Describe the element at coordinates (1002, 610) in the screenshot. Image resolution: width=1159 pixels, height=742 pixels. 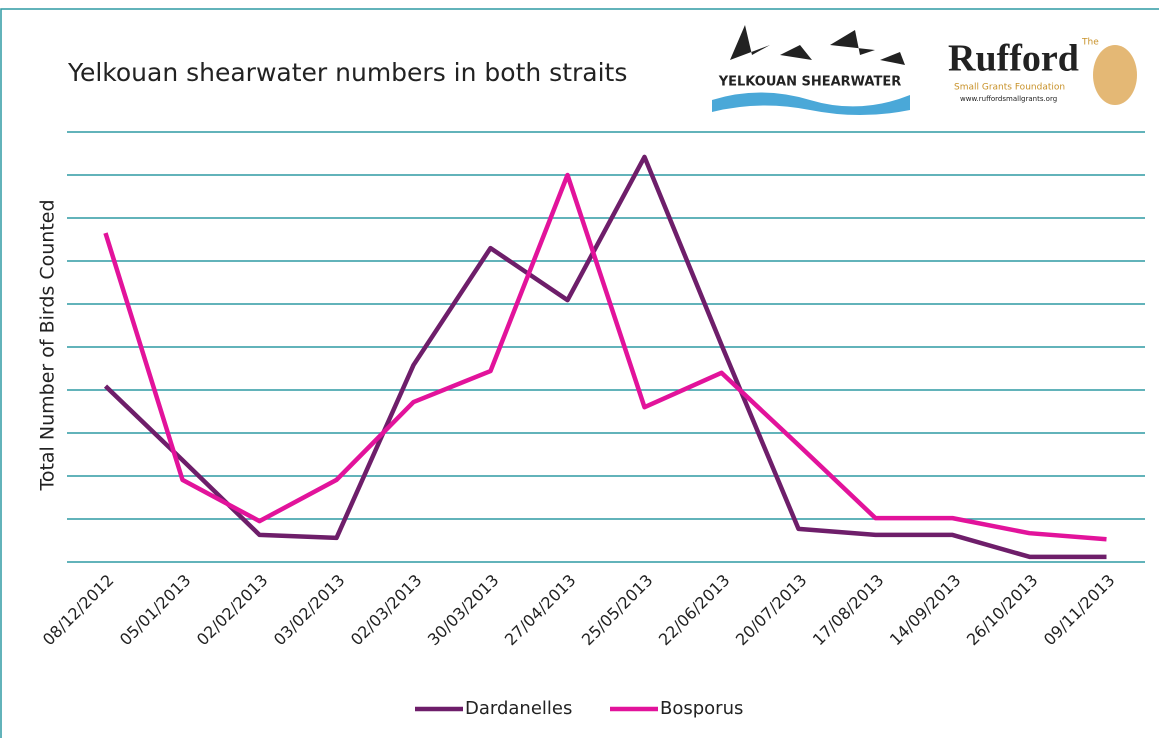
I see `x-tick-label: 26/10/2013` at that location.